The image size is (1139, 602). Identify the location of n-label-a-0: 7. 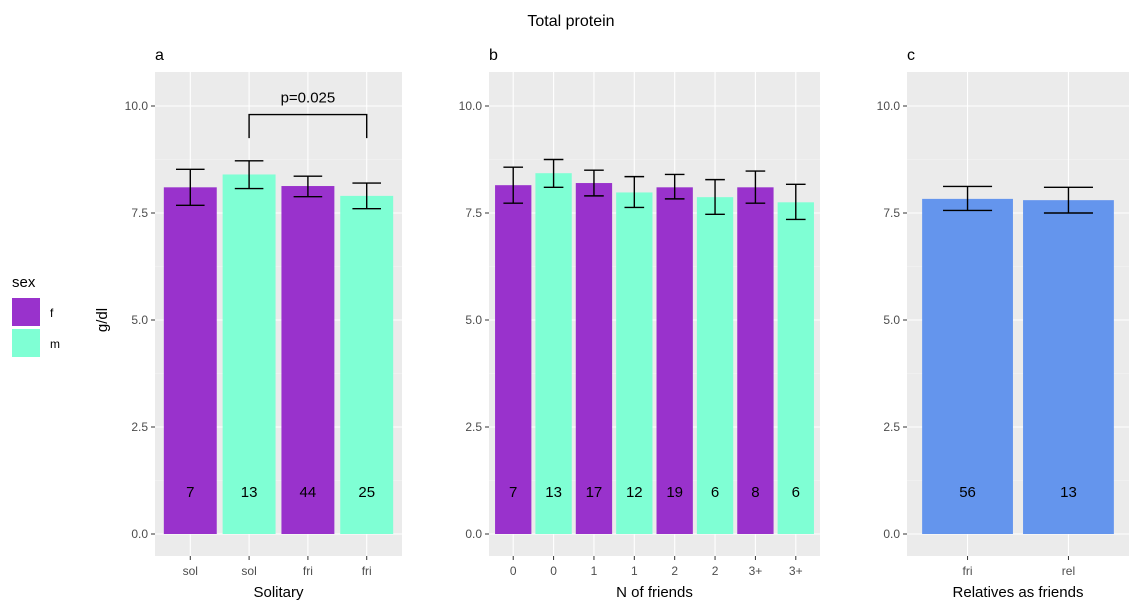
(190, 492).